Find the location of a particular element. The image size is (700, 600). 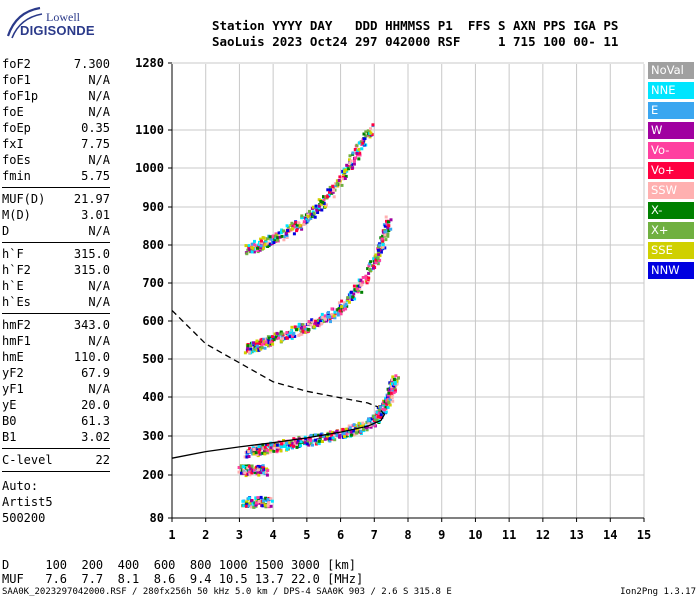

x-tick-label: 13 is located at coordinates (576, 535).